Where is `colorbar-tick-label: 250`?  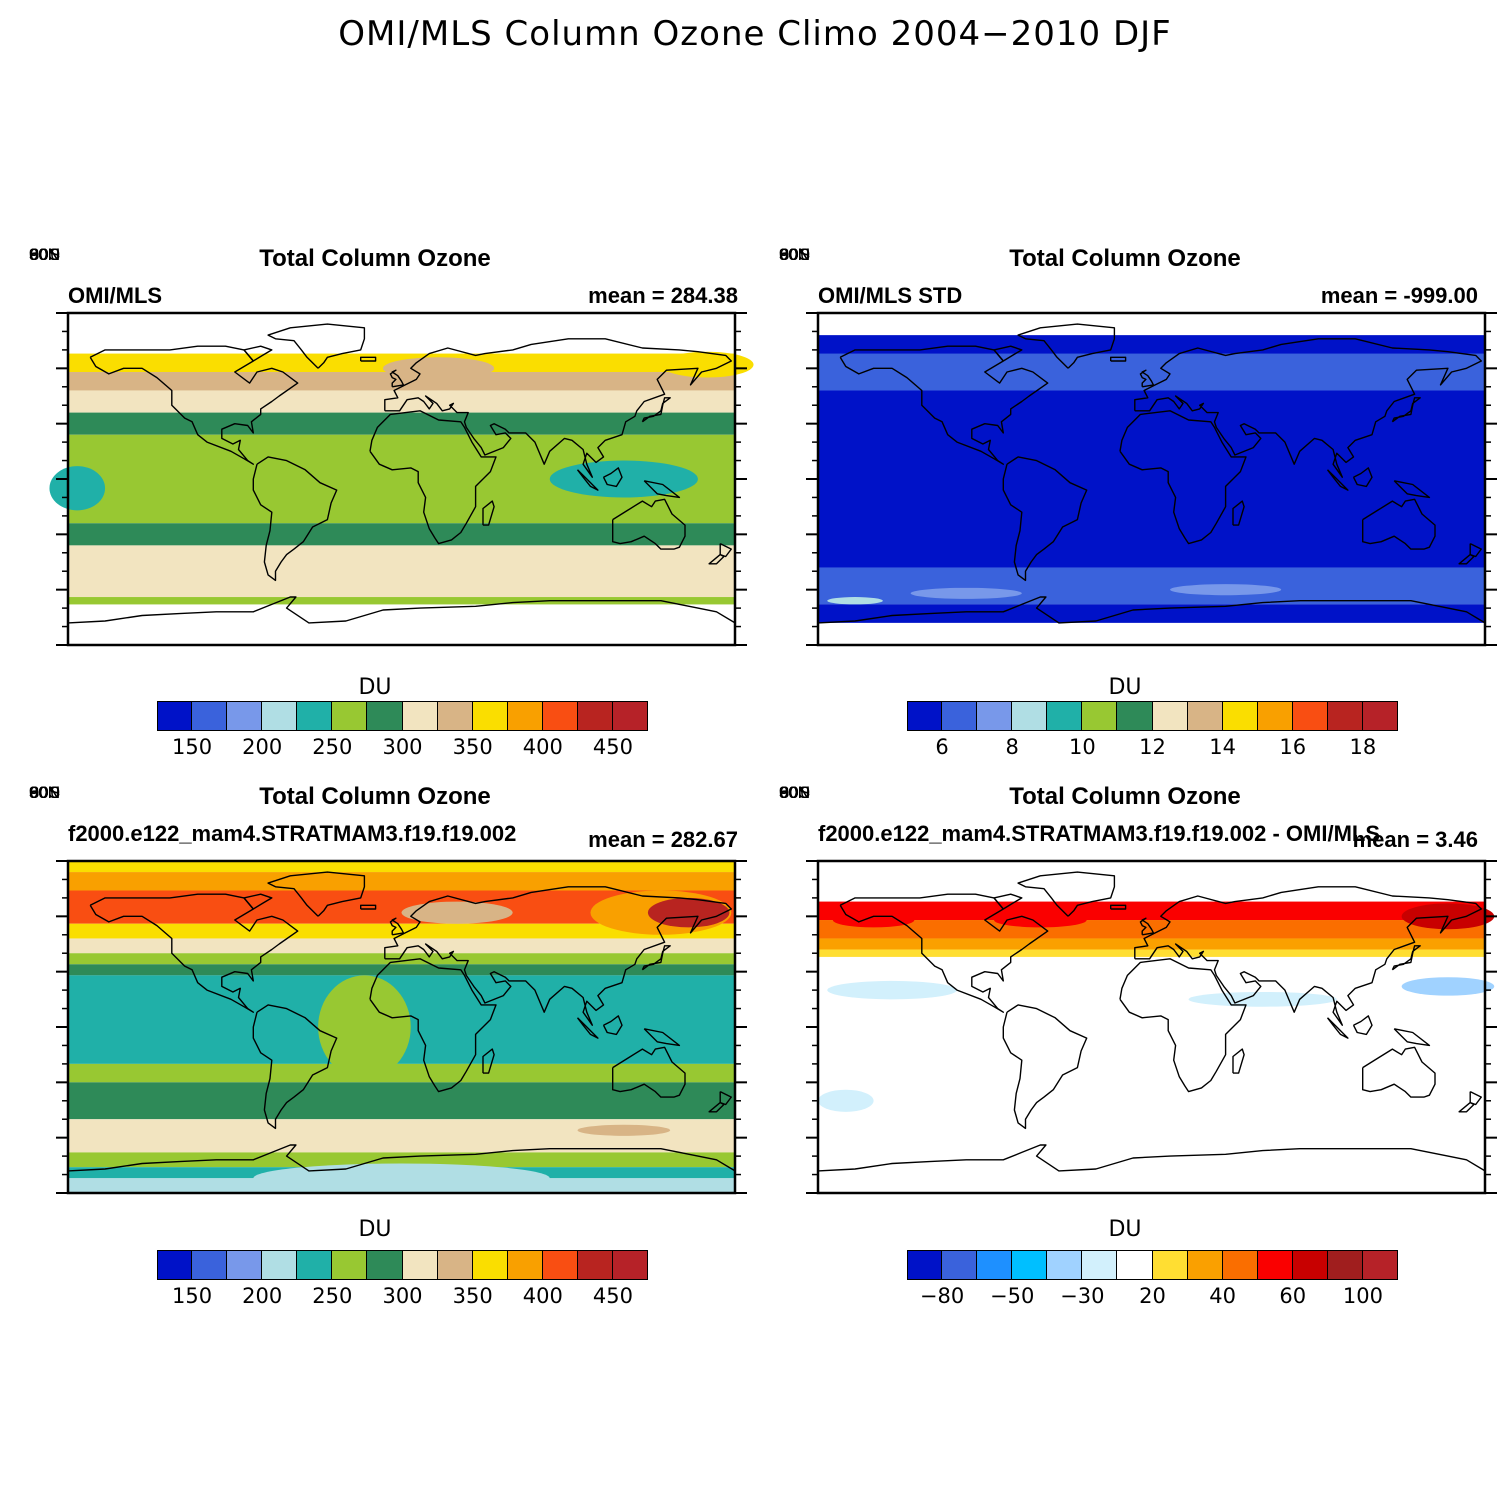
colorbar-tick-label: 250 is located at coordinates (332, 1296).